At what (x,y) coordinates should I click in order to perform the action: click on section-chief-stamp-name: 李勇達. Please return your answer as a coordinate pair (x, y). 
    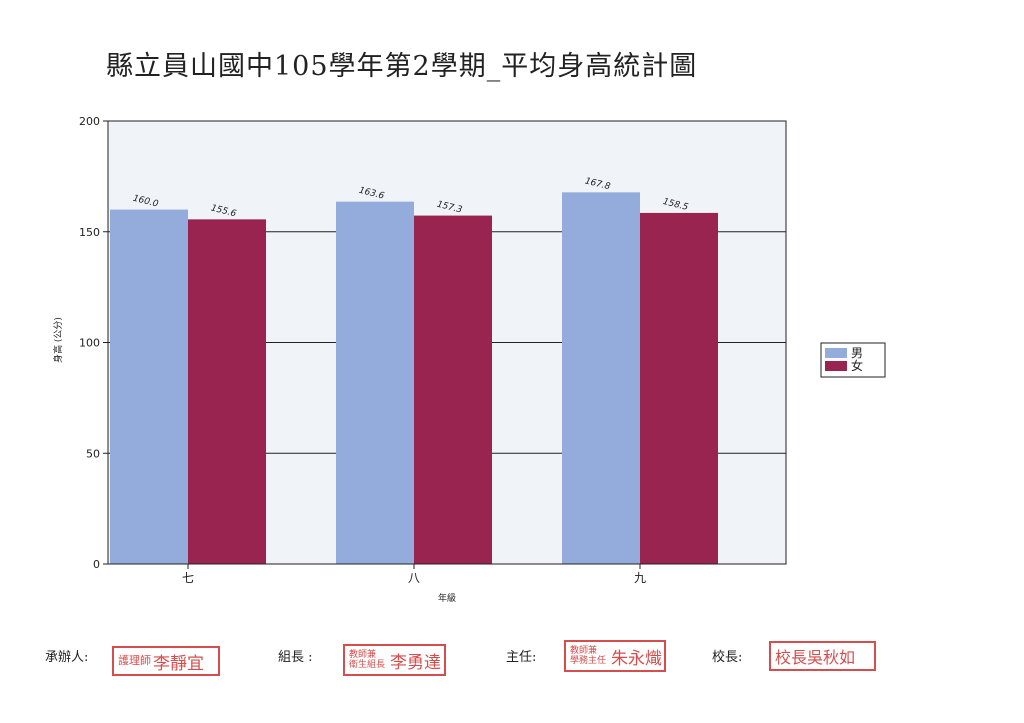
    Looking at the image, I should click on (416, 662).